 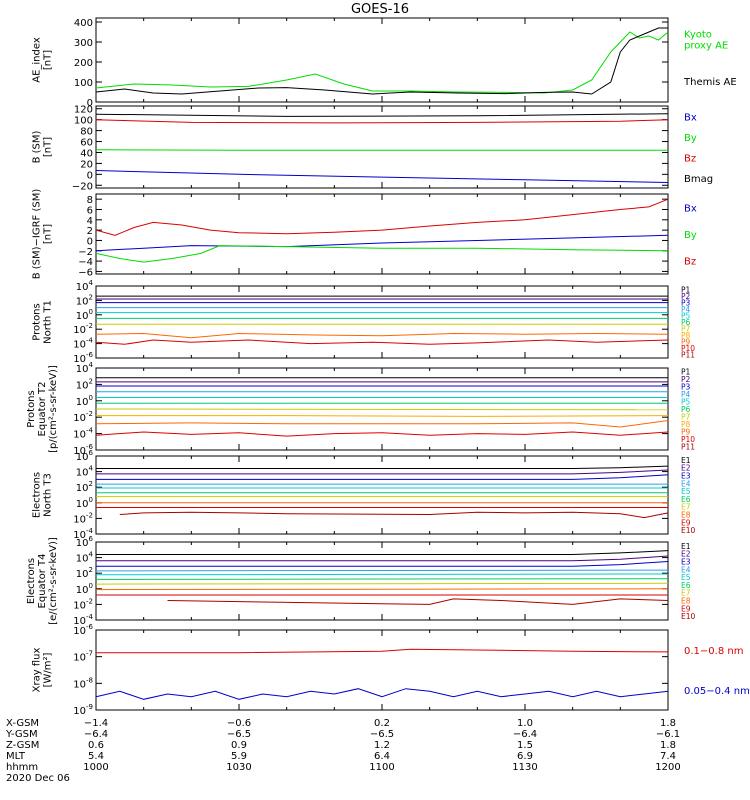 I want to click on x-axis-row-label: 2020 Dec 06, so click(x=38, y=778).